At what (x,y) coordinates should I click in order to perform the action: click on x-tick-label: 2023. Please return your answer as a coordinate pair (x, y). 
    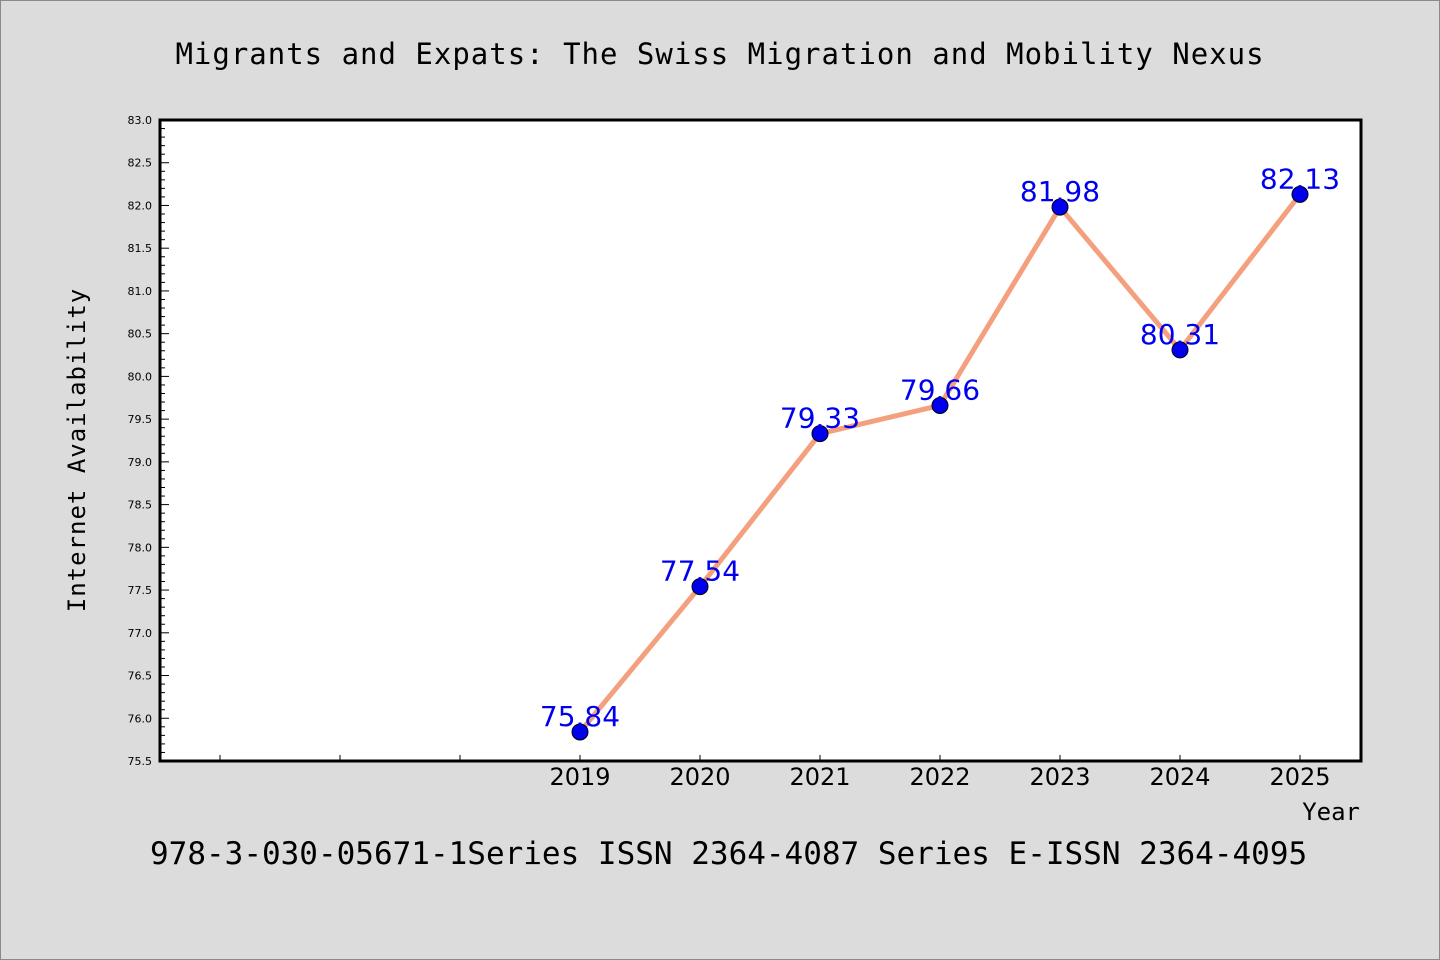
    Looking at the image, I should click on (1059, 777).